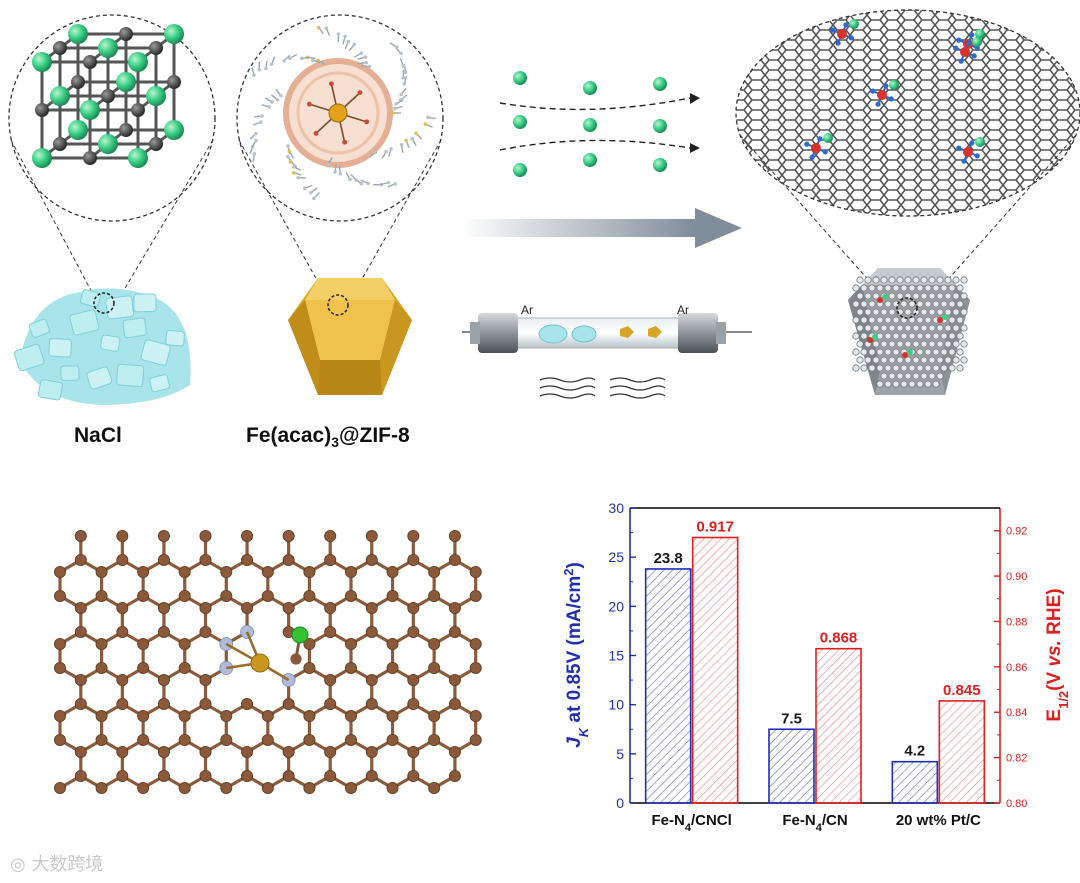  I want to click on y-left-tick-label: 15, so click(616, 656).